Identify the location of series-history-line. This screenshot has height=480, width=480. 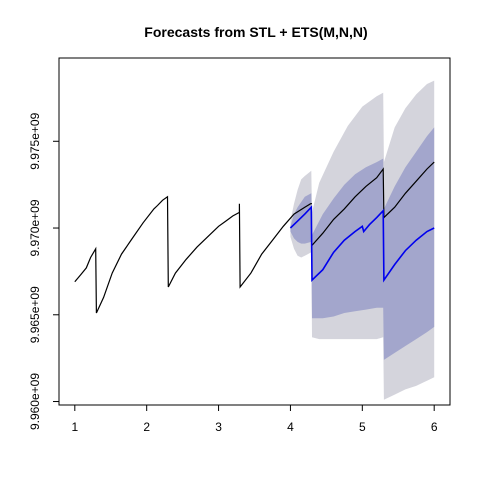
(193, 255).